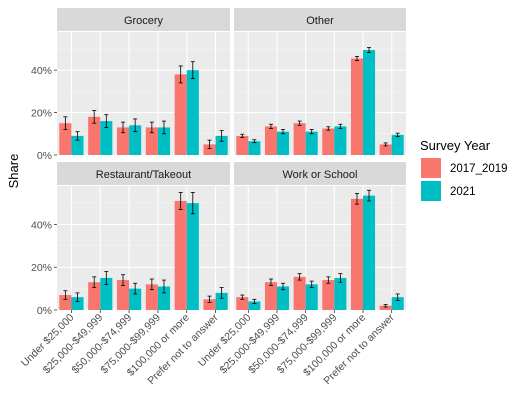 Image resolution: width=528 pixels, height=406 pixels. I want to click on legend-label: 2017_2019, so click(479, 169).